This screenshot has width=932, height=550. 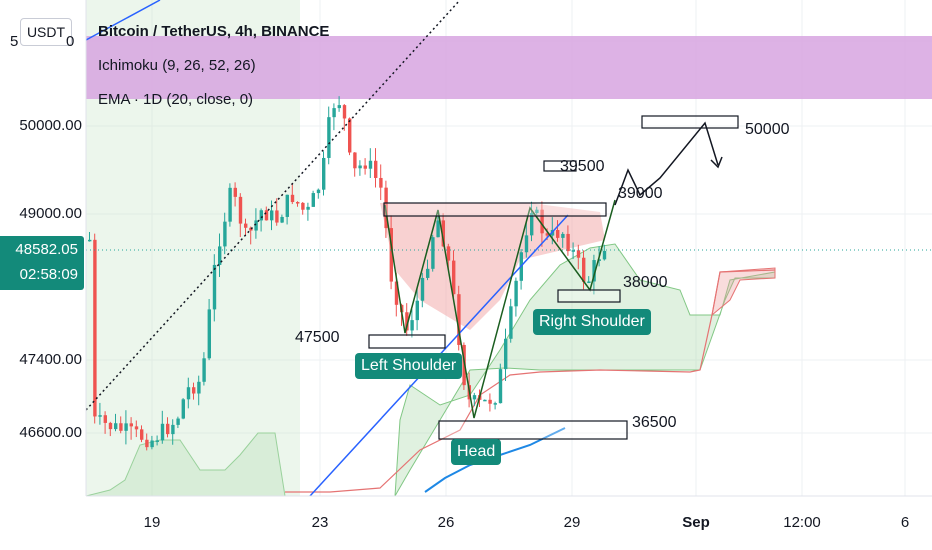 What do you see at coordinates (14, 41) in the screenshot?
I see `price-label-top-left: 5` at bounding box center [14, 41].